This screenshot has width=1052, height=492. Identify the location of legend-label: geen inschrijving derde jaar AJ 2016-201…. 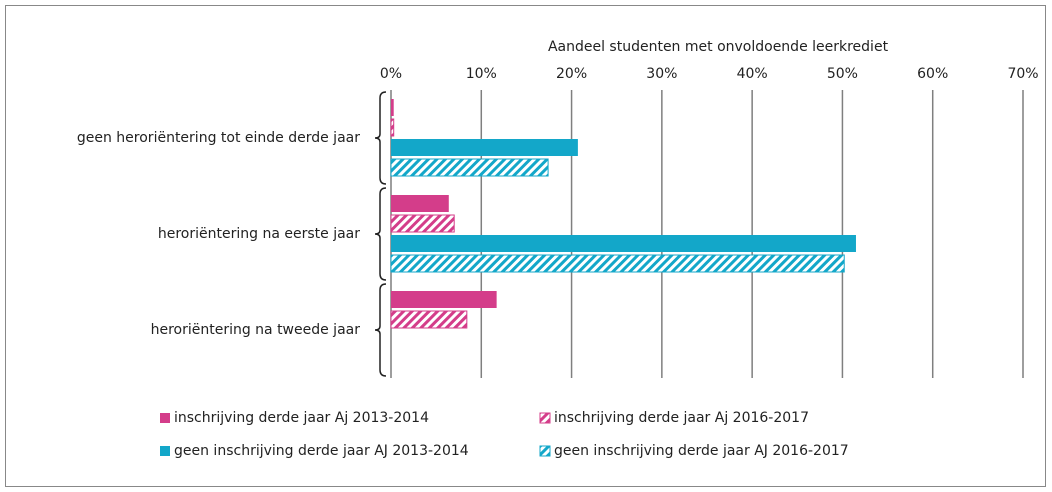
(701, 451).